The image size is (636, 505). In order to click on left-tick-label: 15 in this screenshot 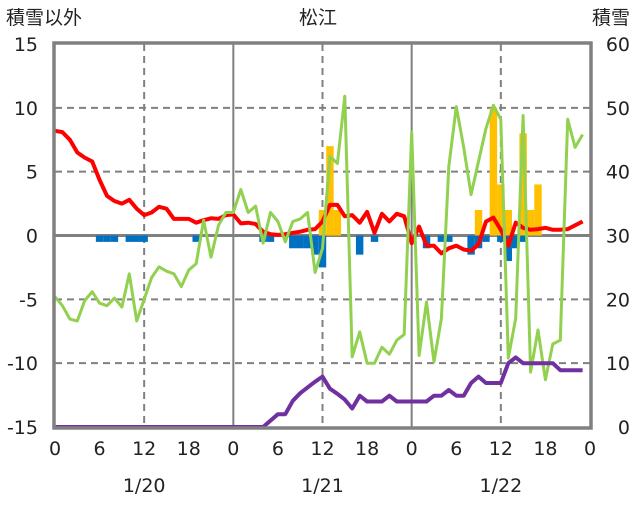, I will do `click(26, 45)`.